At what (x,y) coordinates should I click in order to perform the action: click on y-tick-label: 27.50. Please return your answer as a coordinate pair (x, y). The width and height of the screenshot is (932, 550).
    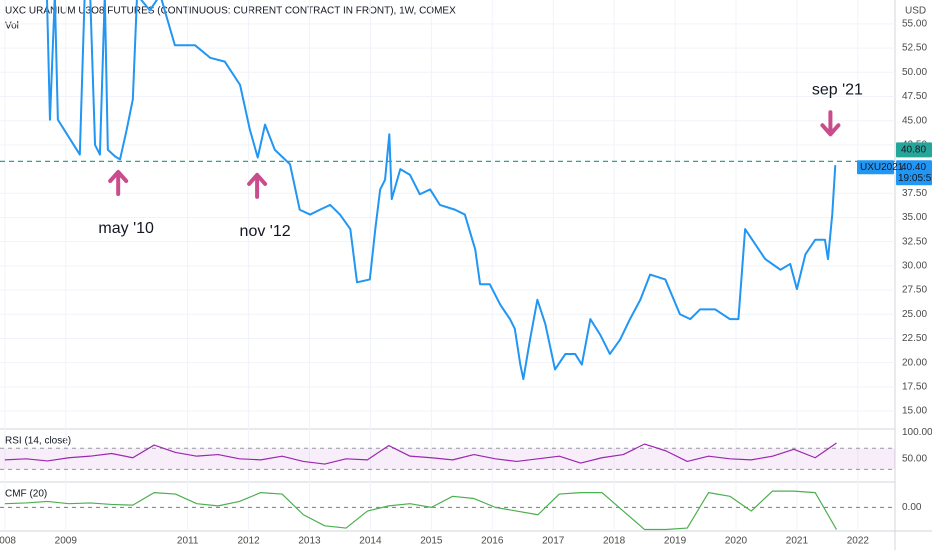
    Looking at the image, I should click on (914, 290).